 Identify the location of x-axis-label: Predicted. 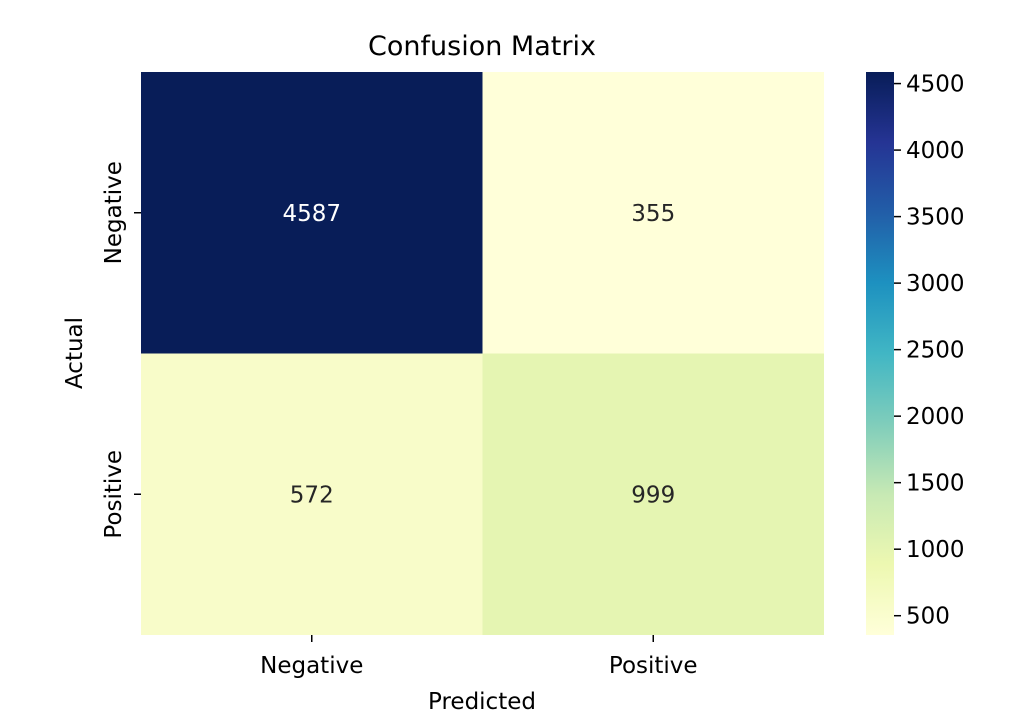
(482, 702).